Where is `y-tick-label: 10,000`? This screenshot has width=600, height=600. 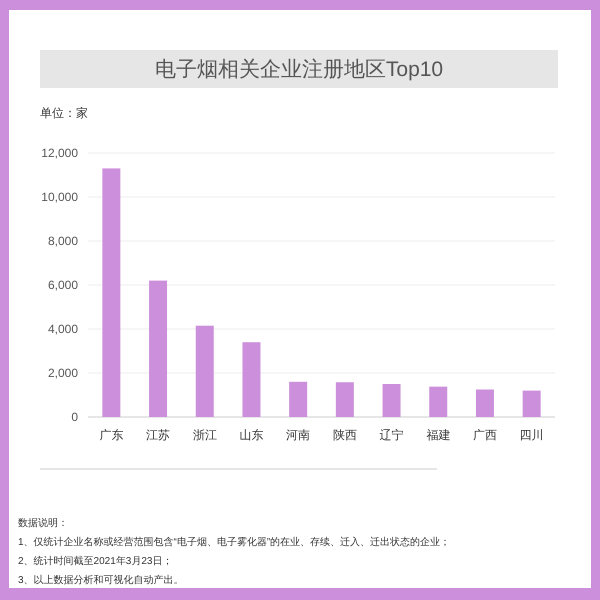 y-tick-label: 10,000 is located at coordinates (59, 197).